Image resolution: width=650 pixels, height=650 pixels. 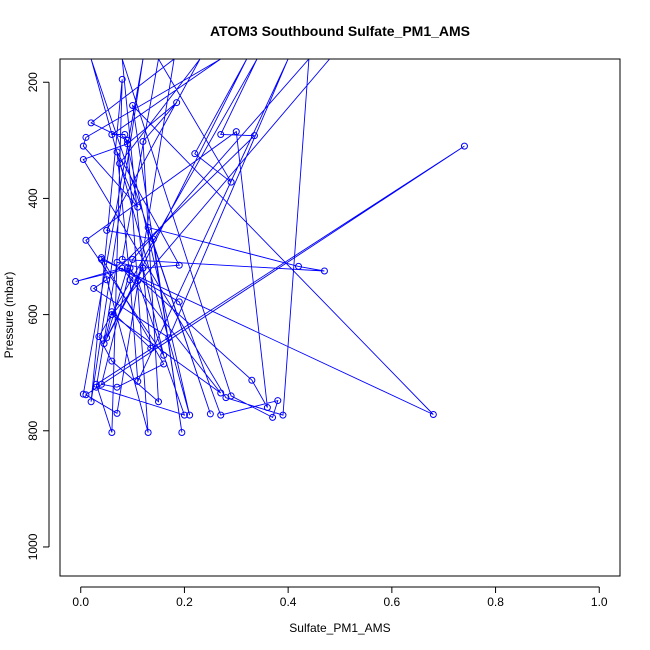 I want to click on y-tick-label: 400, so click(x=33, y=198).